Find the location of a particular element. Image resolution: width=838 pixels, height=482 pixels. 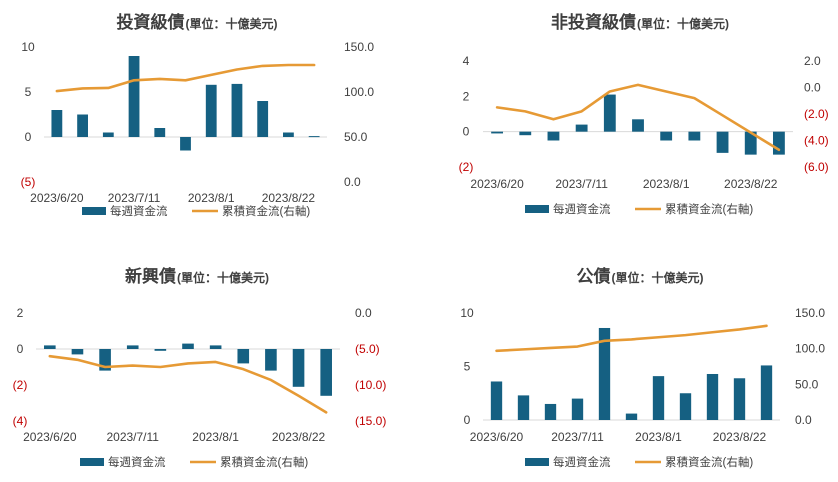

chart-title: 公債(單位：十億美元) is located at coordinates (640, 276).